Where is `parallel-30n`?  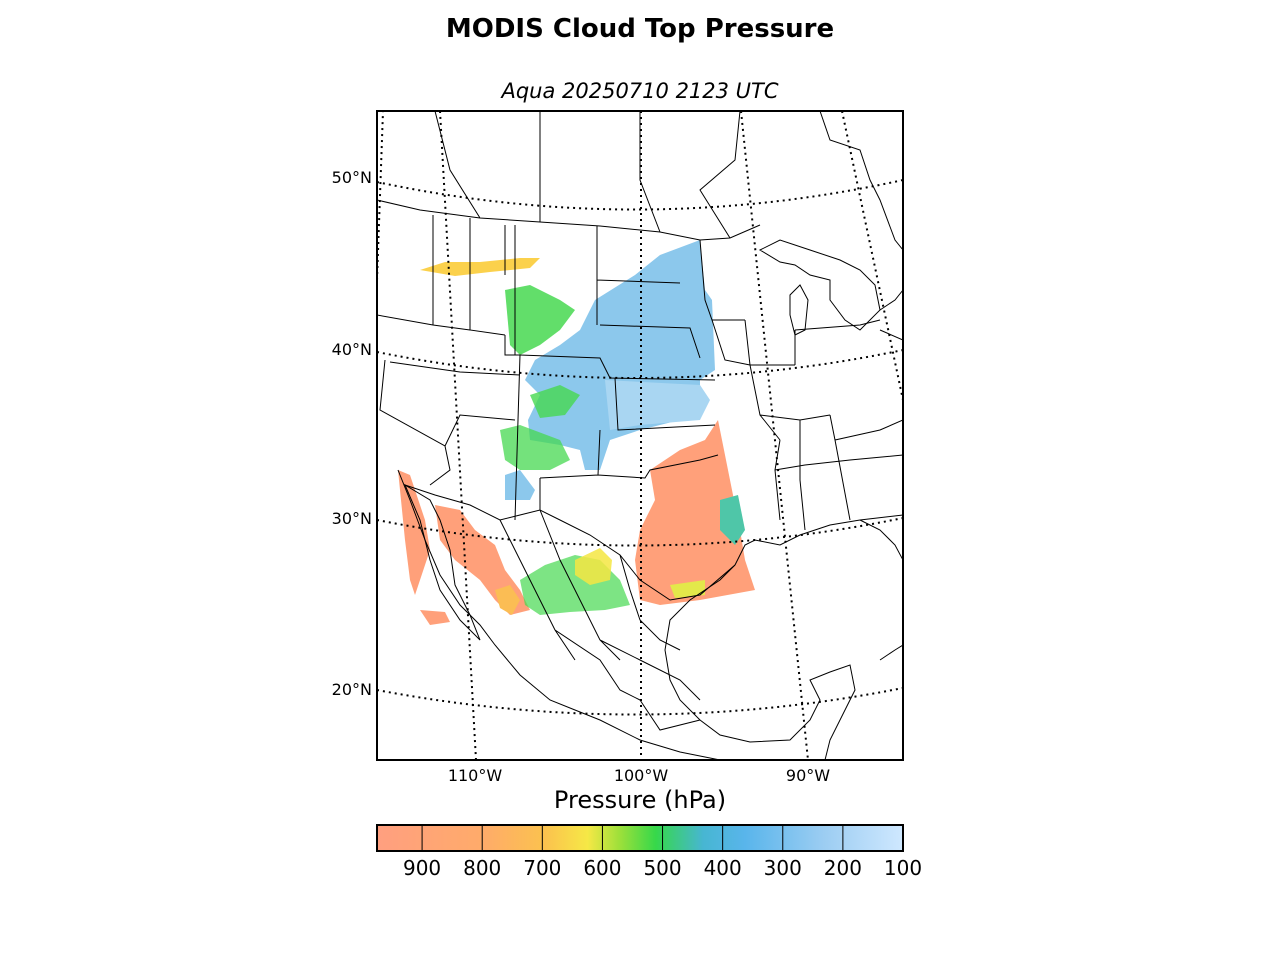
parallel-30n is located at coordinates (640, 532).